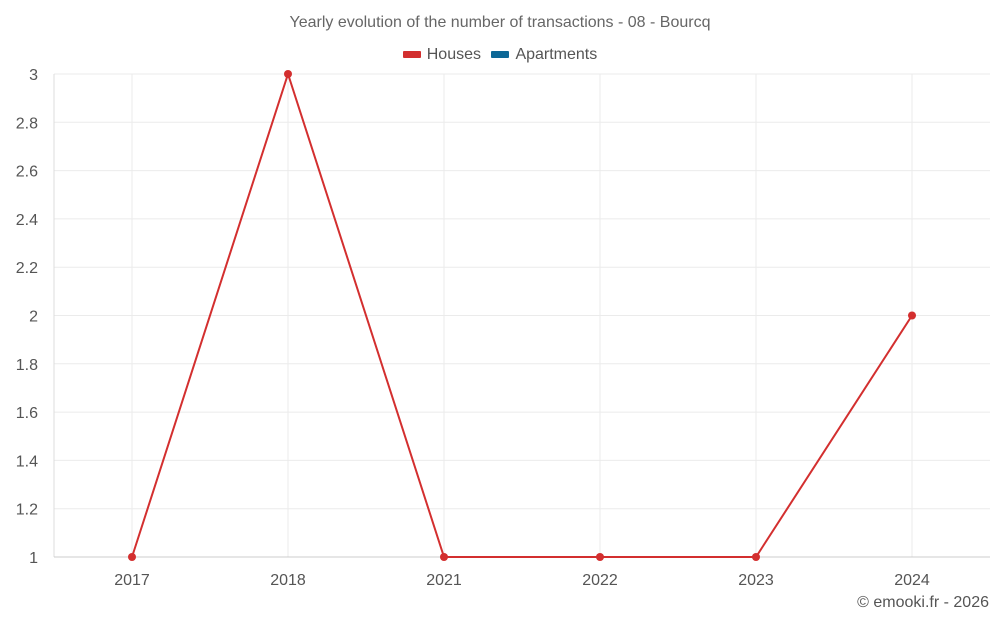  Describe the element at coordinates (27, 510) in the screenshot. I see `y-tick-label: 1.2` at that location.